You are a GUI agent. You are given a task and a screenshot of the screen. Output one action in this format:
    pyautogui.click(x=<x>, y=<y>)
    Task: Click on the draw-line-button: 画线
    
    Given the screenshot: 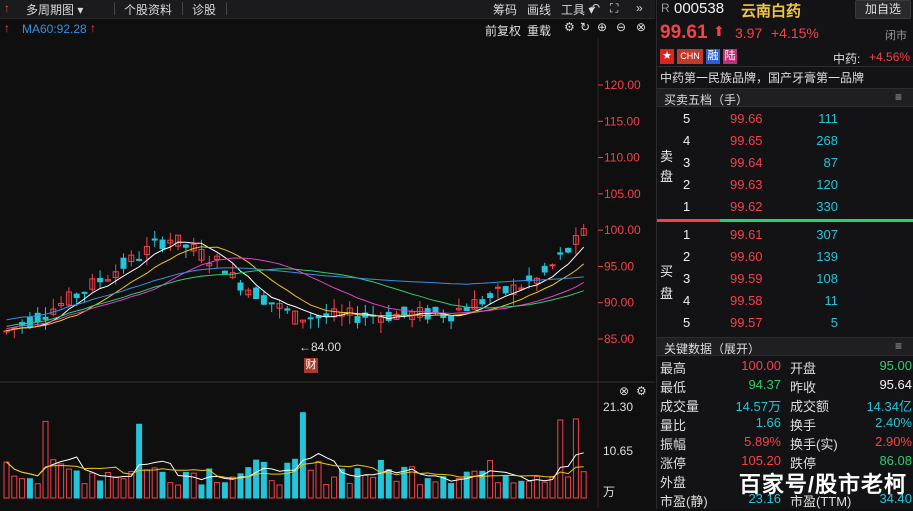 What is the action you would take?
    pyautogui.click(x=539, y=10)
    